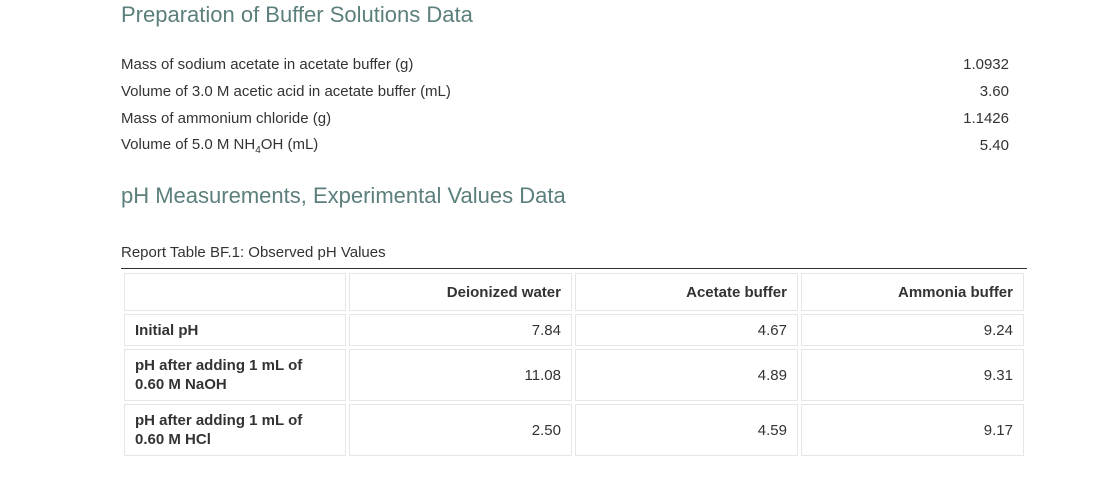  I want to click on prep-value: 5.40, so click(994, 145).